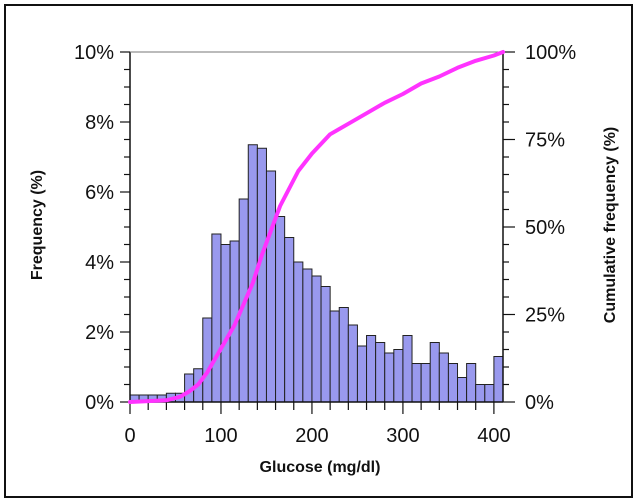 This screenshot has height=503, width=640. Describe the element at coordinates (402, 436) in the screenshot. I see `x-tick-label: 300` at that location.